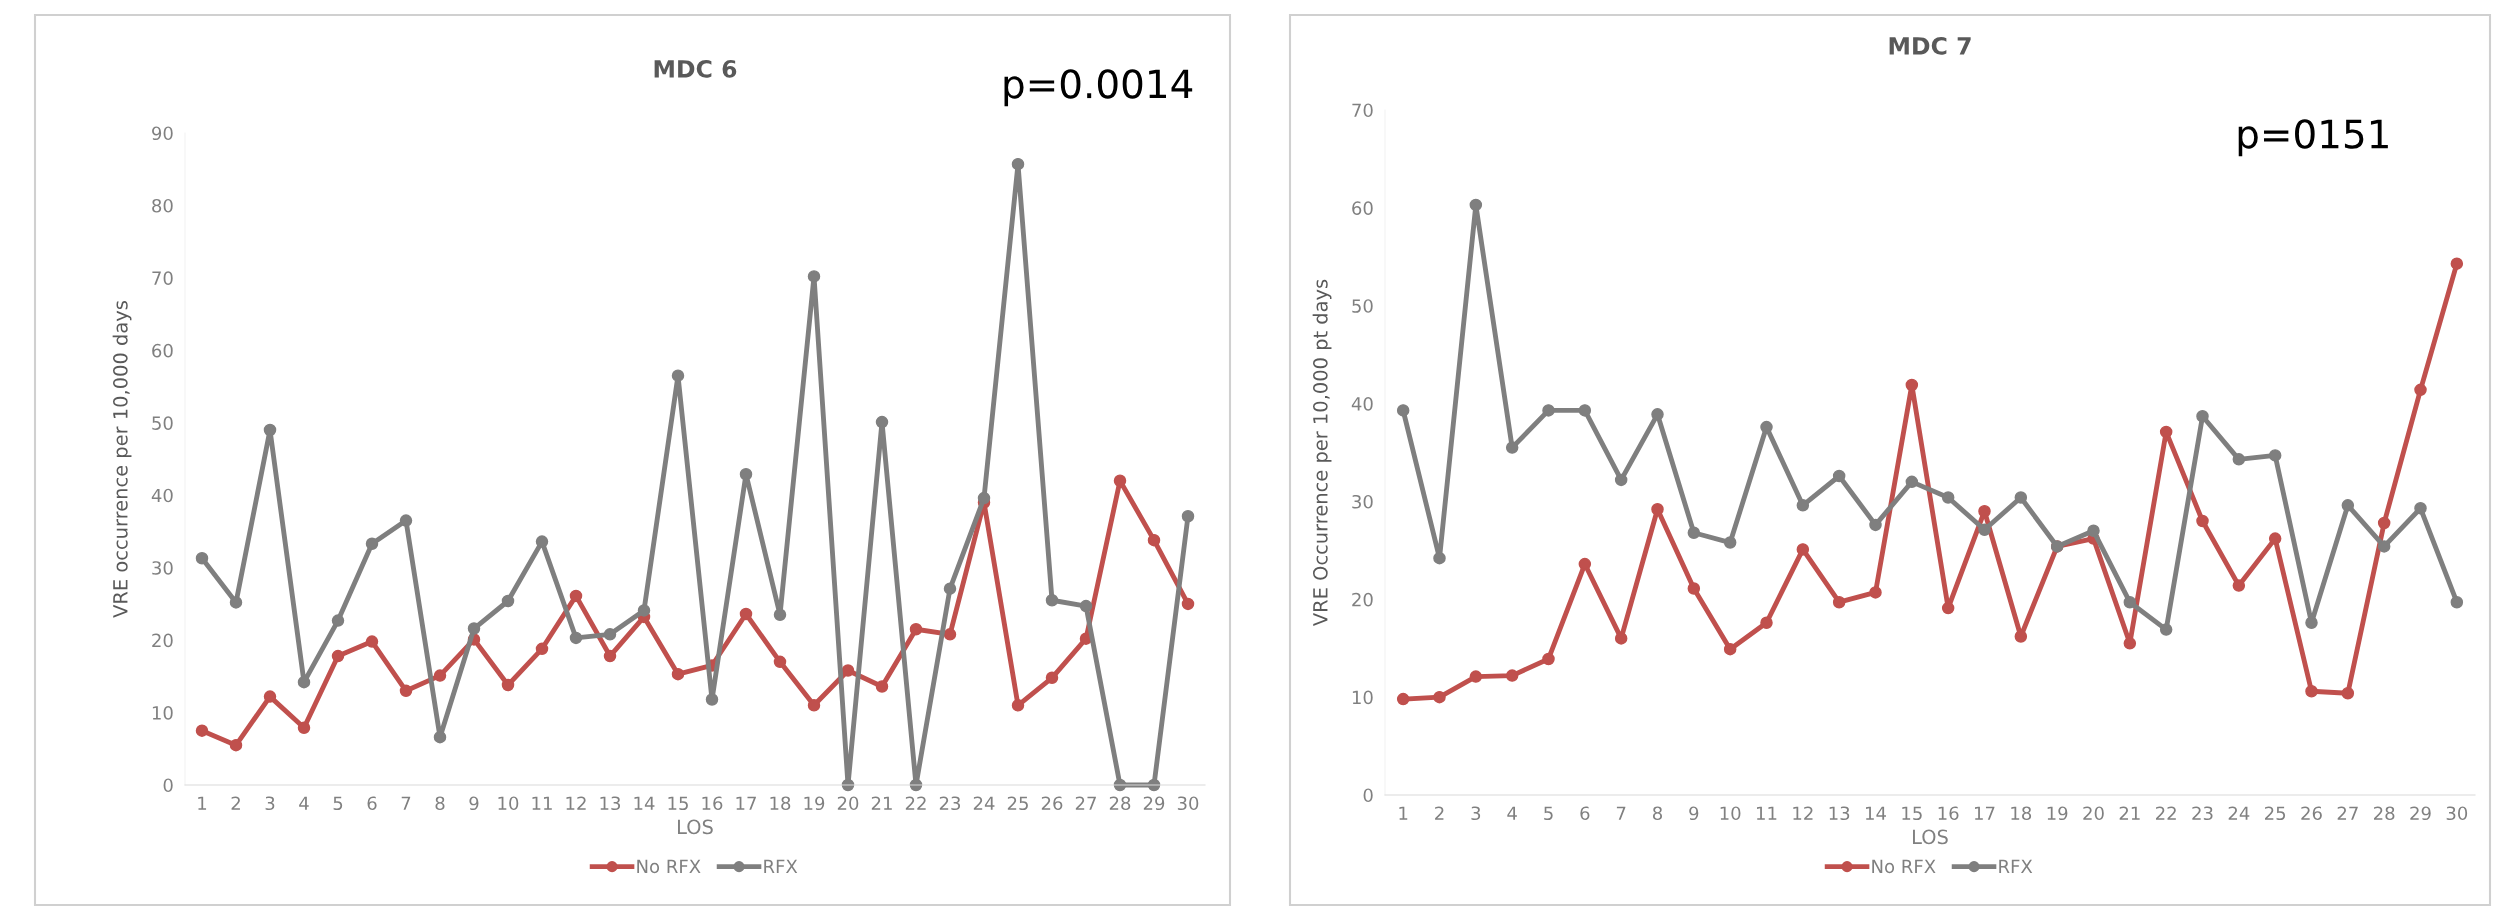 This screenshot has height=911, width=2496. What do you see at coordinates (2057, 813) in the screenshot?
I see `x-tick-label: 19` at bounding box center [2057, 813].